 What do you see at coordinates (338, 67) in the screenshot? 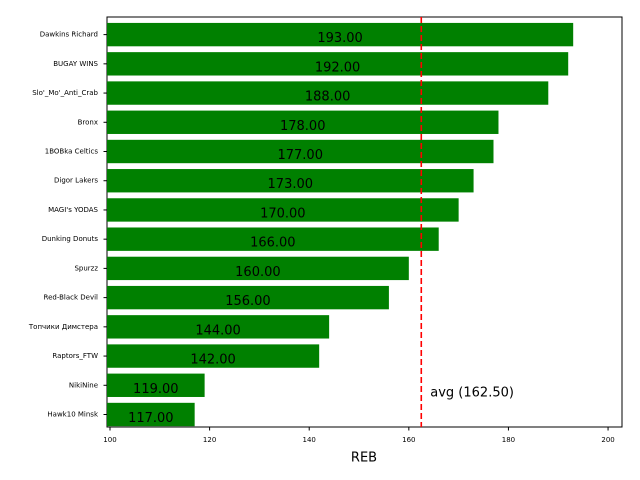
I see `value-label: 192.00` at bounding box center [338, 67].